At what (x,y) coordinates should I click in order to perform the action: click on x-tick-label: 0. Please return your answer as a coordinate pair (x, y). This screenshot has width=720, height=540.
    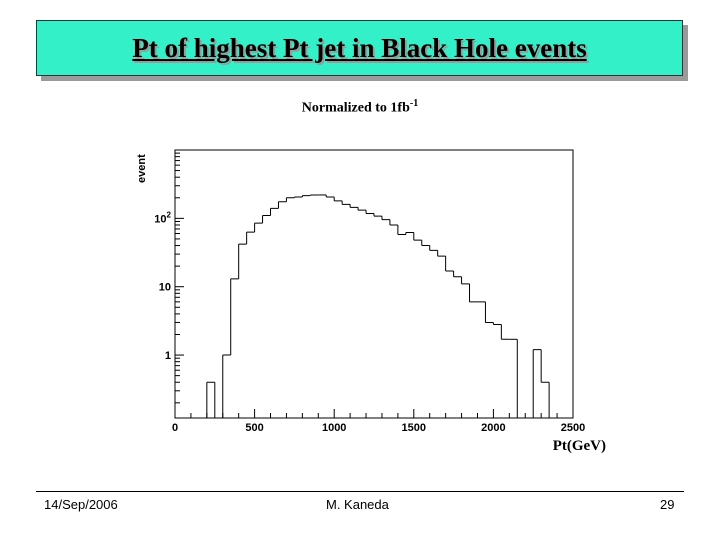
    Looking at the image, I should click on (175, 428).